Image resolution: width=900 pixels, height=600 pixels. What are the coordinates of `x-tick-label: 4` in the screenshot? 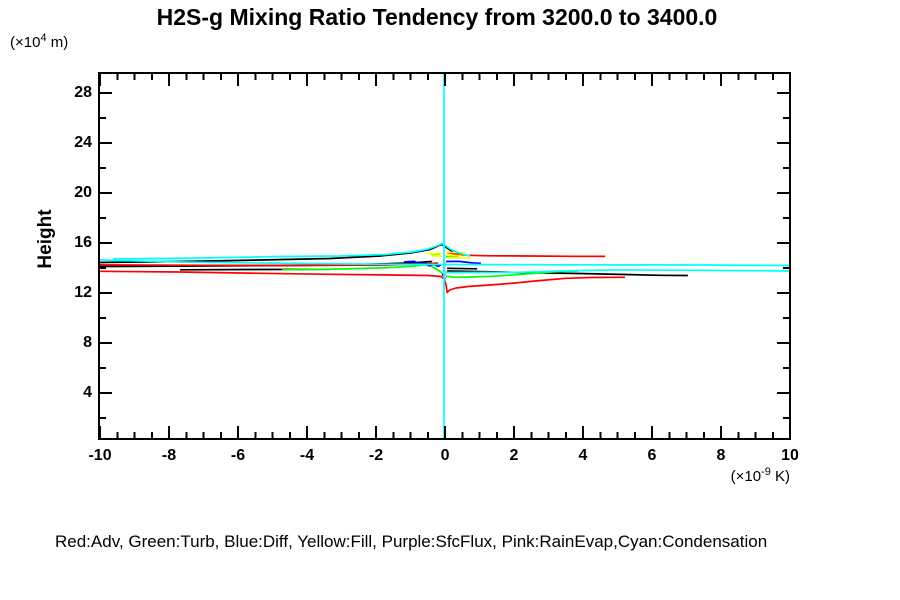 It's located at (583, 455).